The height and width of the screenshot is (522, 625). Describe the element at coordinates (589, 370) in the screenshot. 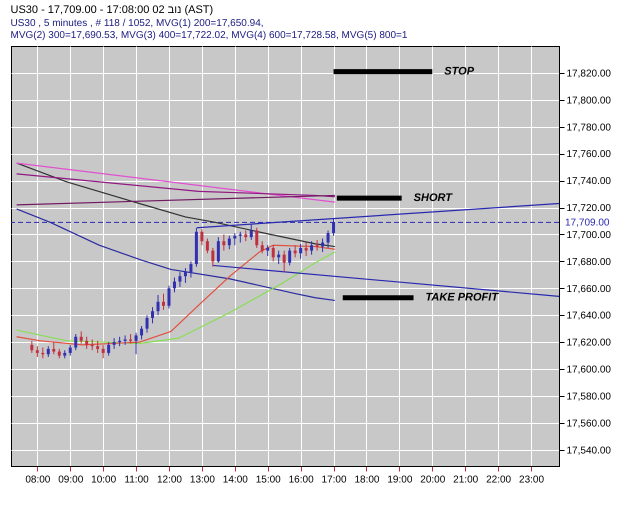

I see `y-tick-label: 17,600.00` at that location.